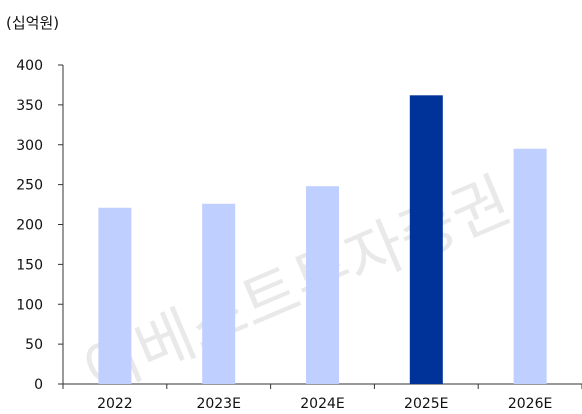  I want to click on x-tick-label: 2023E, so click(218, 404).